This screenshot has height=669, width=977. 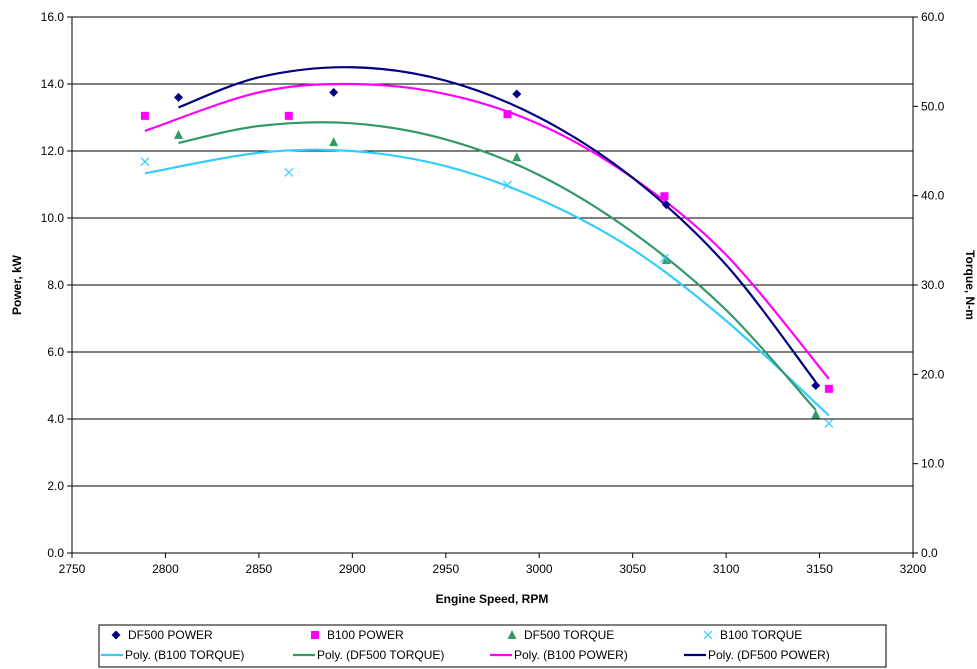 I want to click on legend-label: DF500 TORQUE, so click(x=569, y=635).